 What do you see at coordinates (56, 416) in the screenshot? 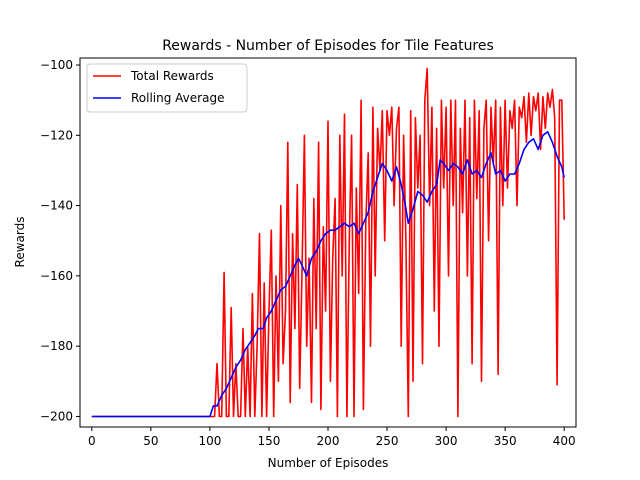
I see `y-tick-label: −200` at bounding box center [56, 416].